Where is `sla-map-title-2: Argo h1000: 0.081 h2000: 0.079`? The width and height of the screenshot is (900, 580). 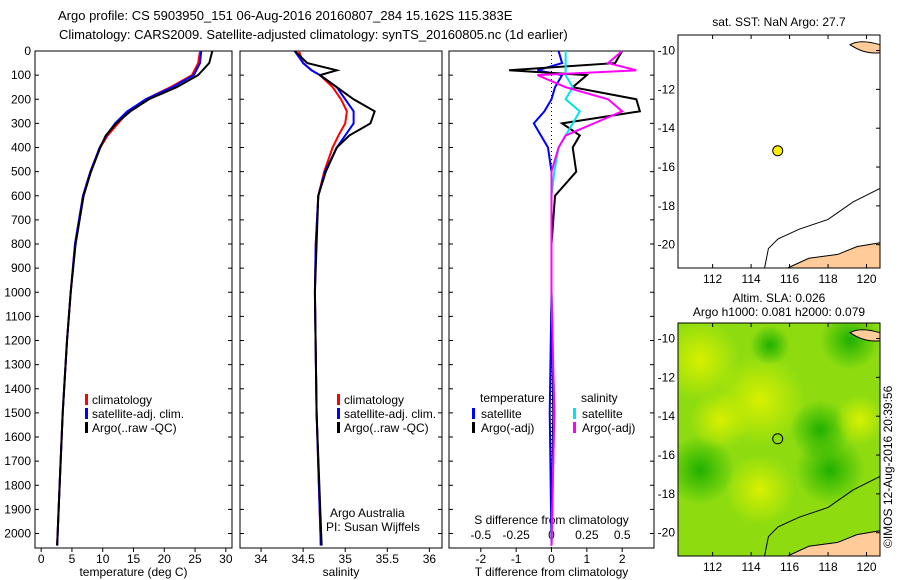 sla-map-title-2: Argo h1000: 0.081 h2000: 0.079 is located at coordinates (779, 312).